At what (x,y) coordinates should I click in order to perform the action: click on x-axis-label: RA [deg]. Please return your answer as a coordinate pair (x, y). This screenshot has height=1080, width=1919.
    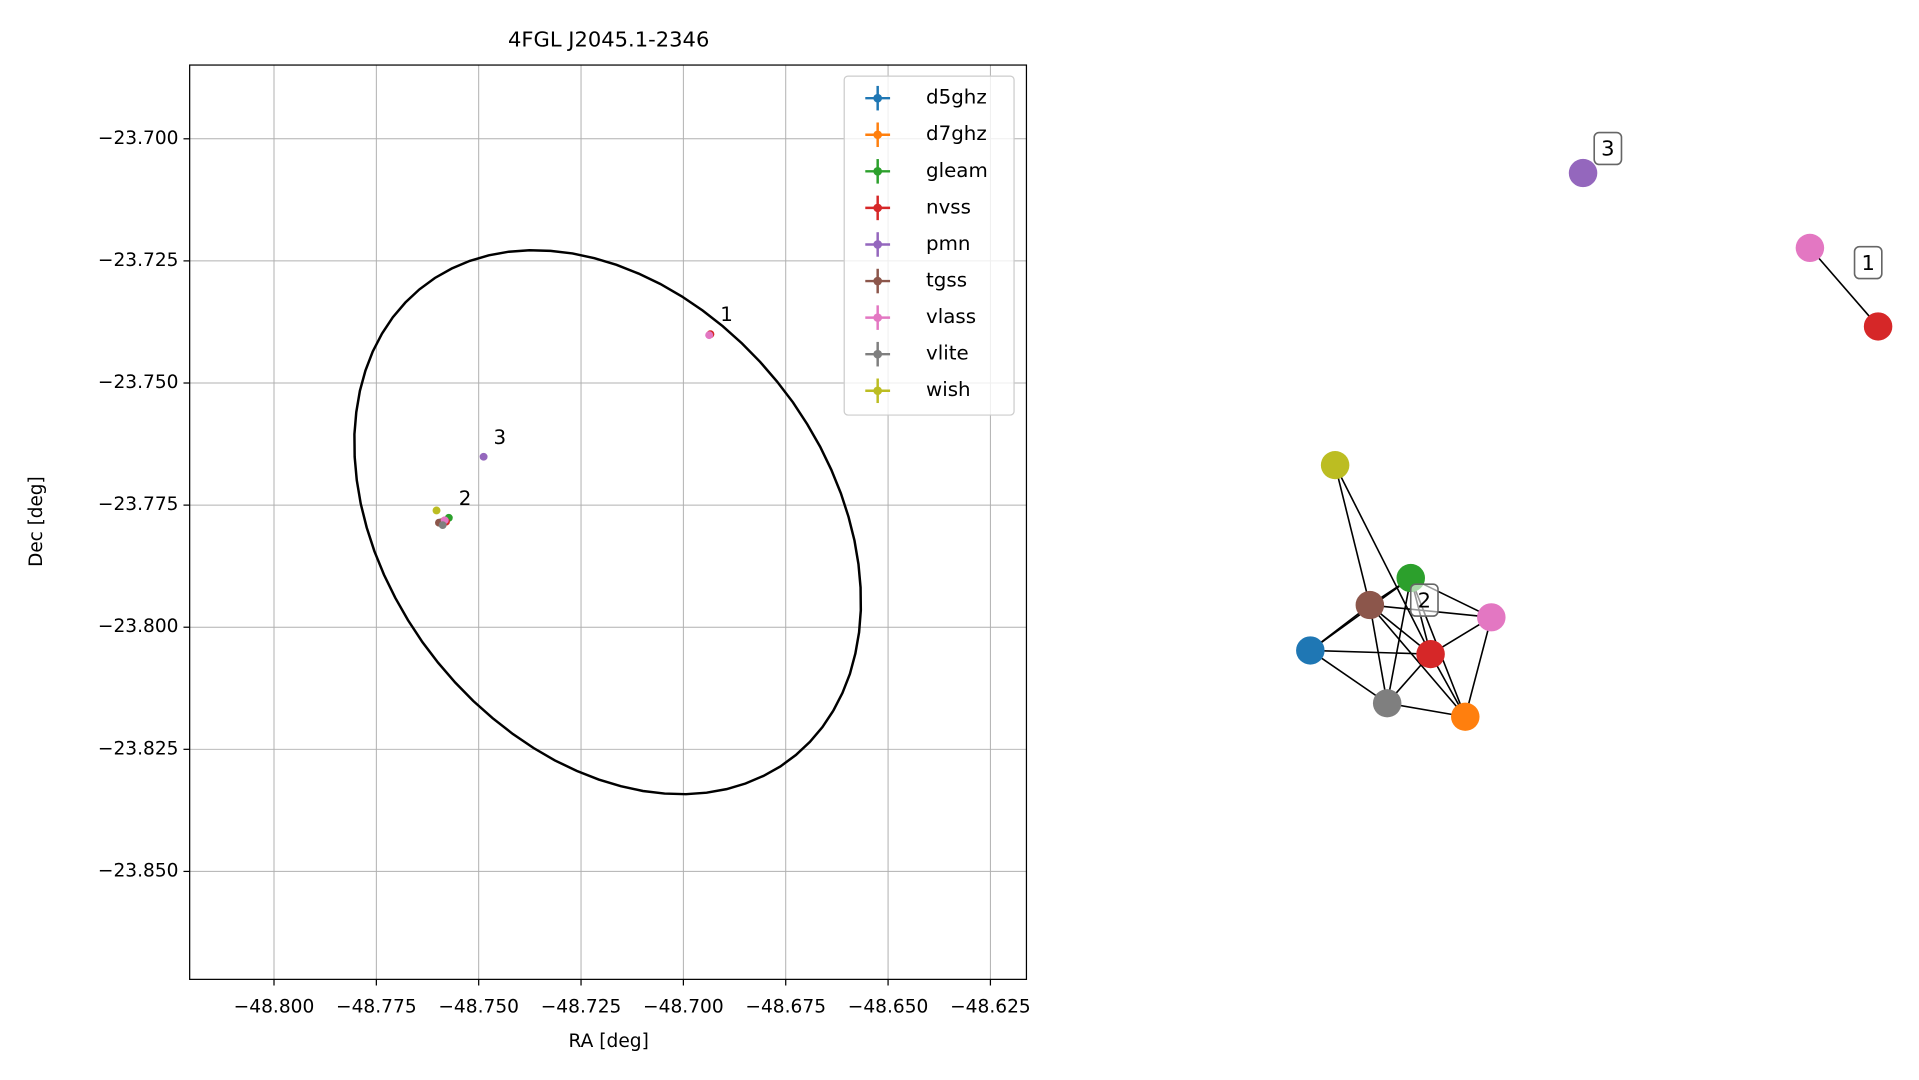
    Looking at the image, I should click on (608, 1041).